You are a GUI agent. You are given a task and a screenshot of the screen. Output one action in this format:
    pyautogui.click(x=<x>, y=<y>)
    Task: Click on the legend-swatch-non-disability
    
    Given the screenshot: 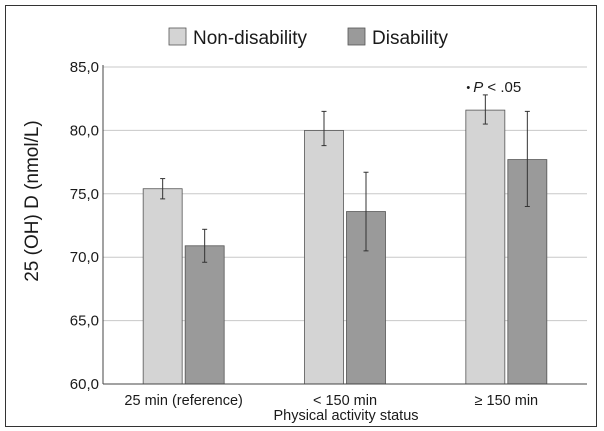 What is the action you would take?
    pyautogui.click(x=177, y=36)
    